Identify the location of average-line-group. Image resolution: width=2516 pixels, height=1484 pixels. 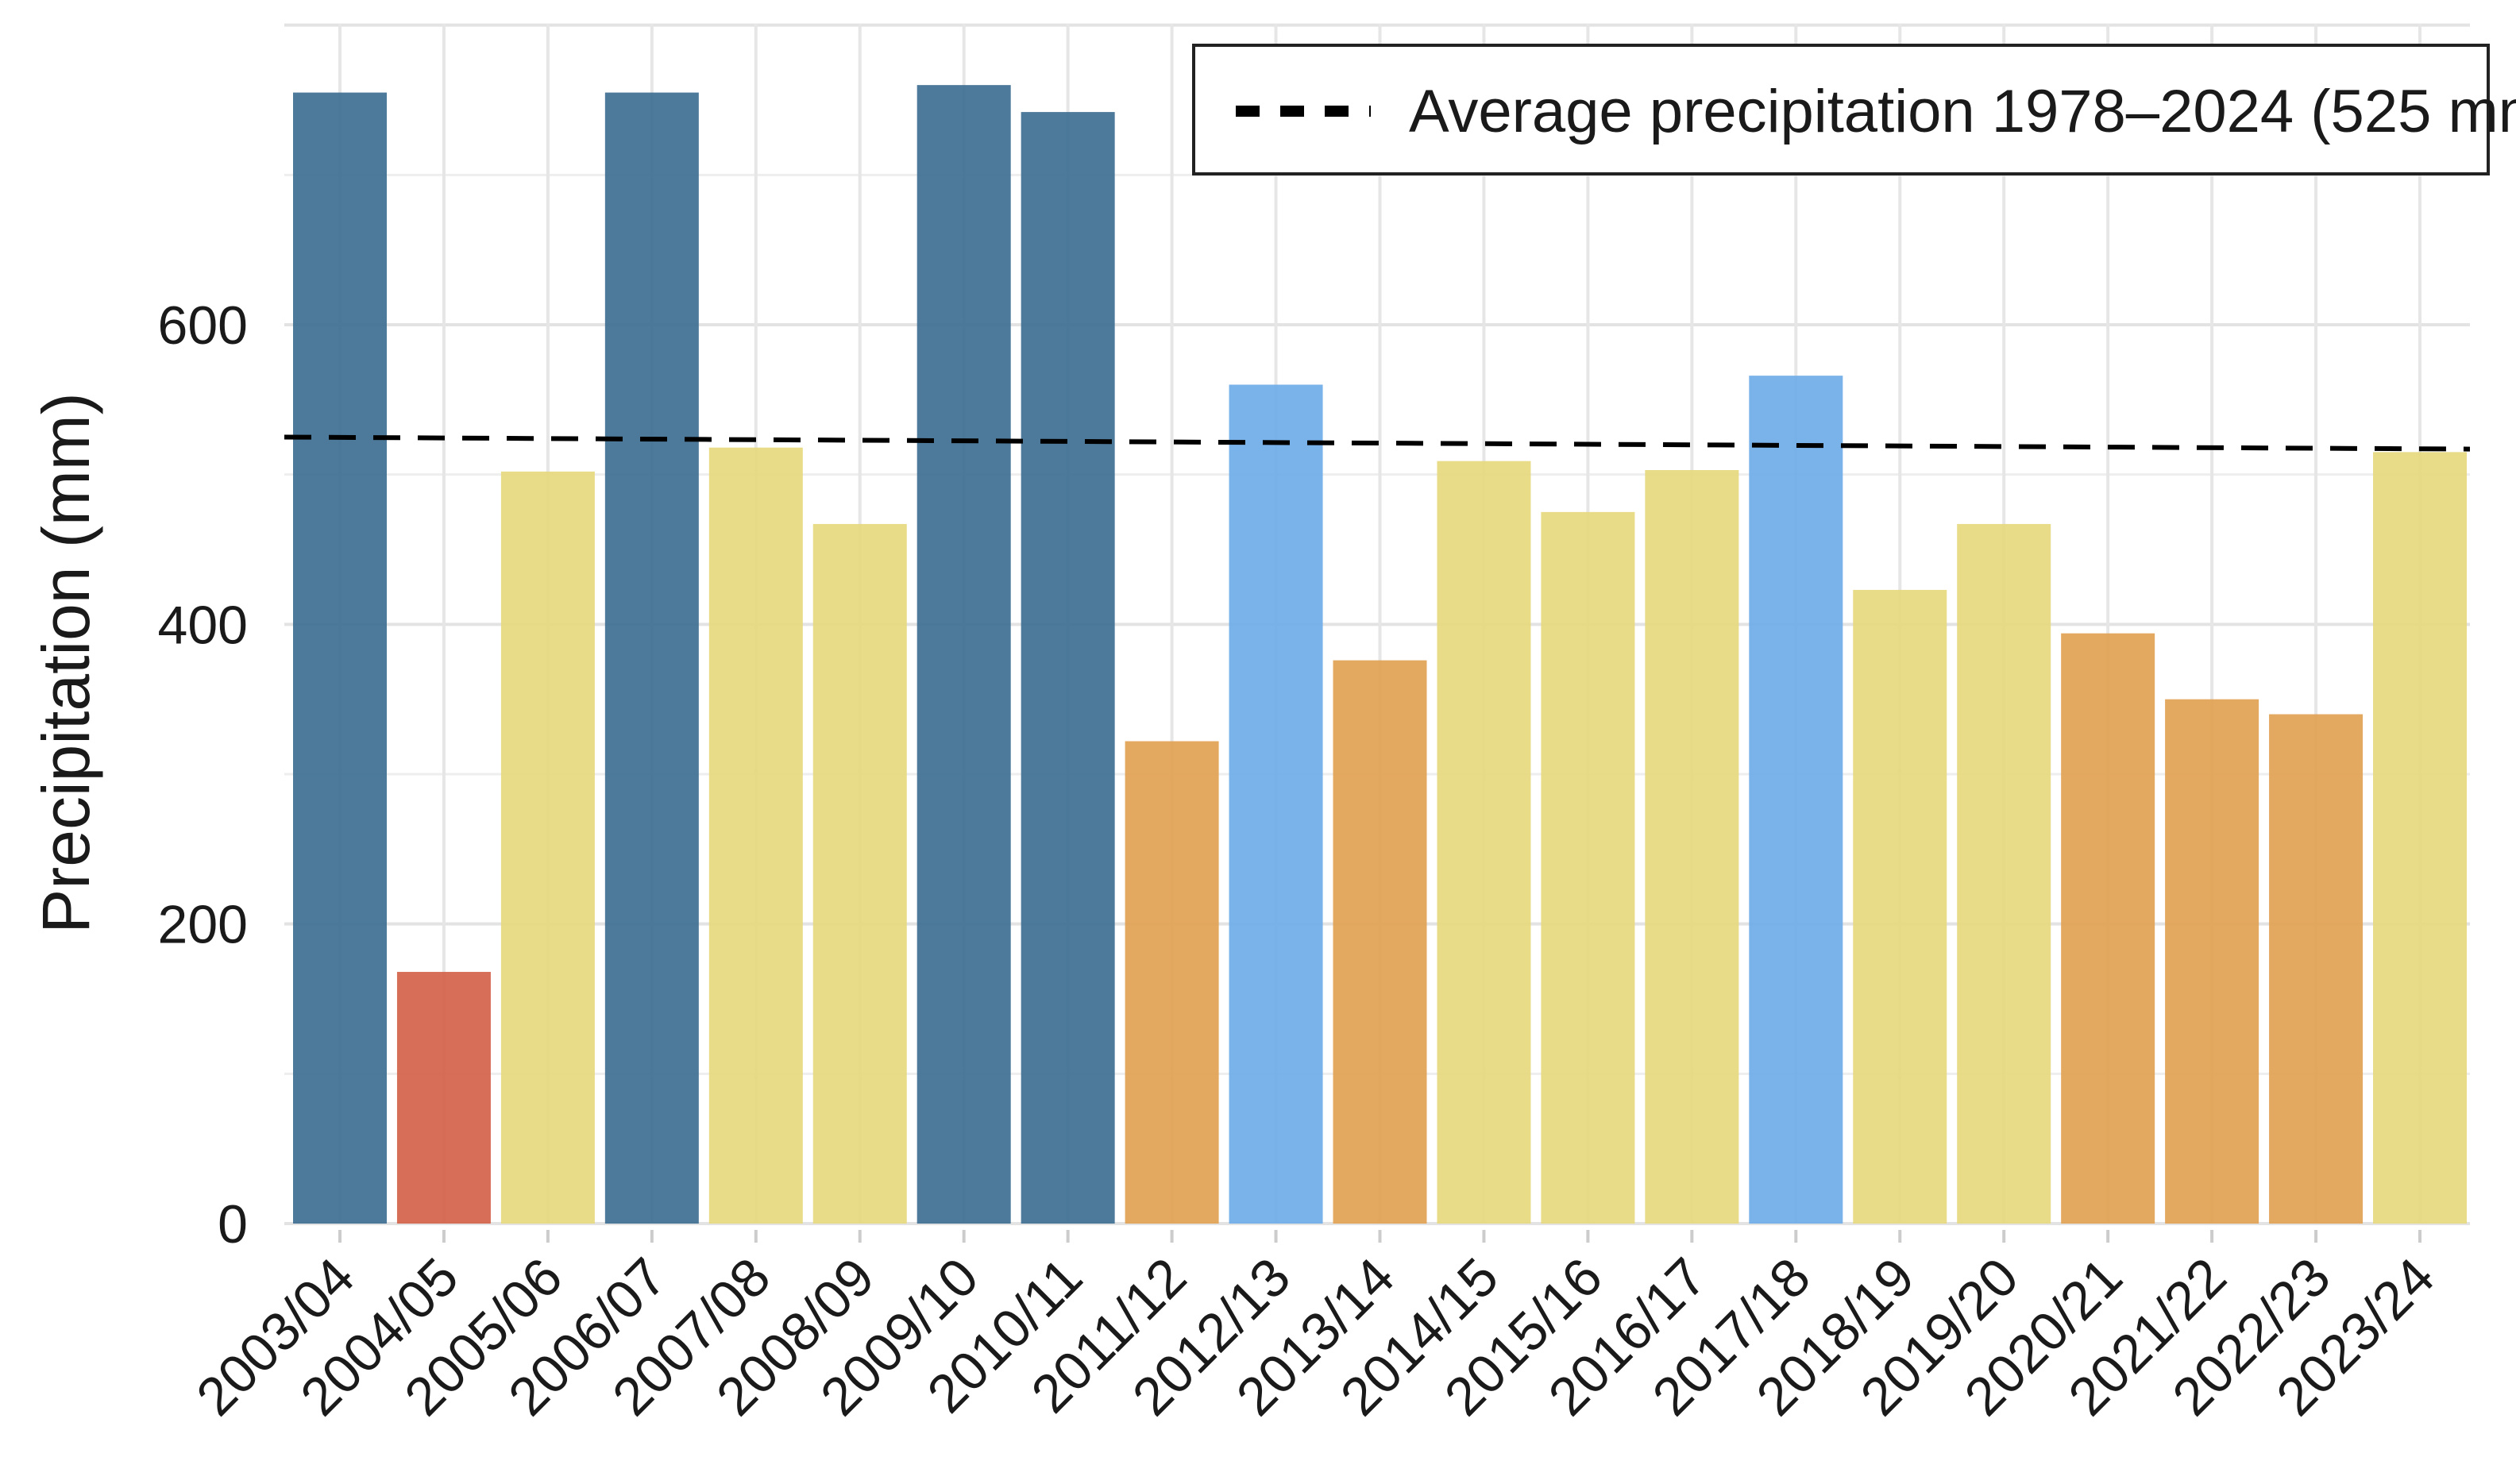
(1377, 443).